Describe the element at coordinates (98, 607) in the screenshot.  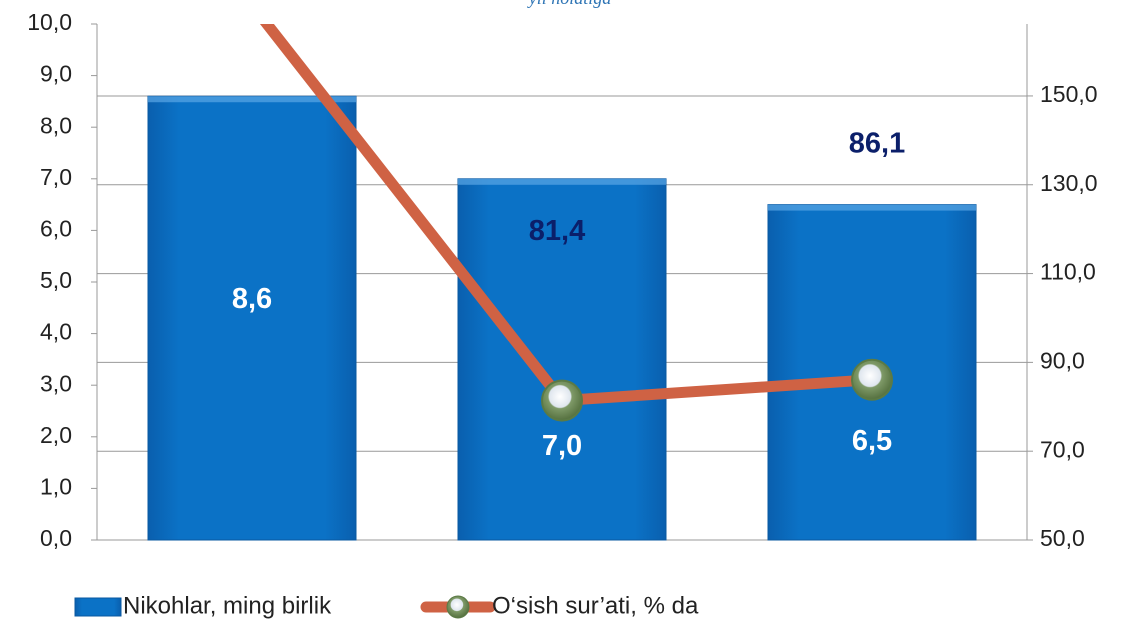
I see `legend-swatch-bar` at that location.